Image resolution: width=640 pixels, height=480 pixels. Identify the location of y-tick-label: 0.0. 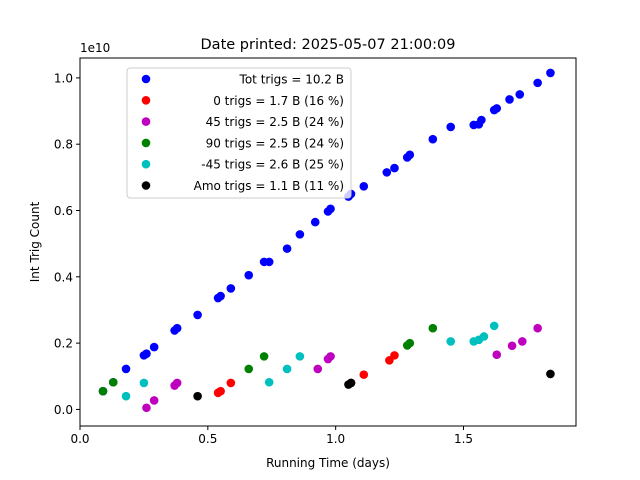
(63, 410).